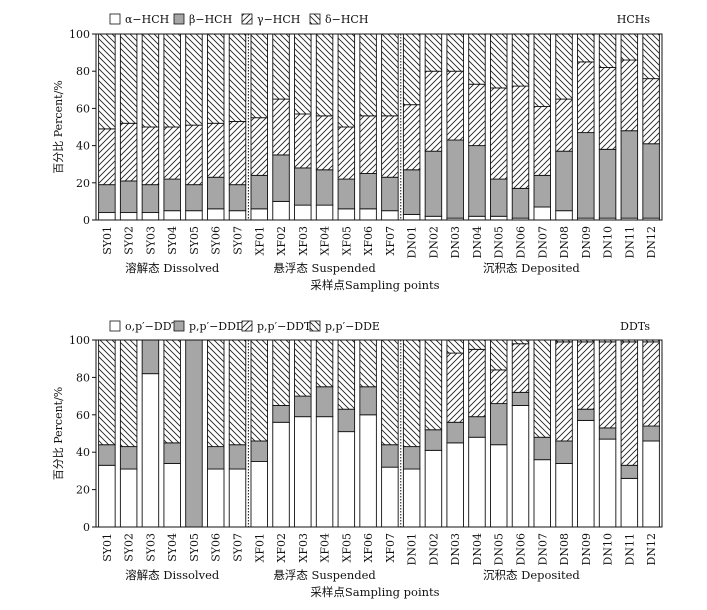 This screenshot has width=707, height=610. I want to click on x-tick-label: DN10, so click(608, 549).